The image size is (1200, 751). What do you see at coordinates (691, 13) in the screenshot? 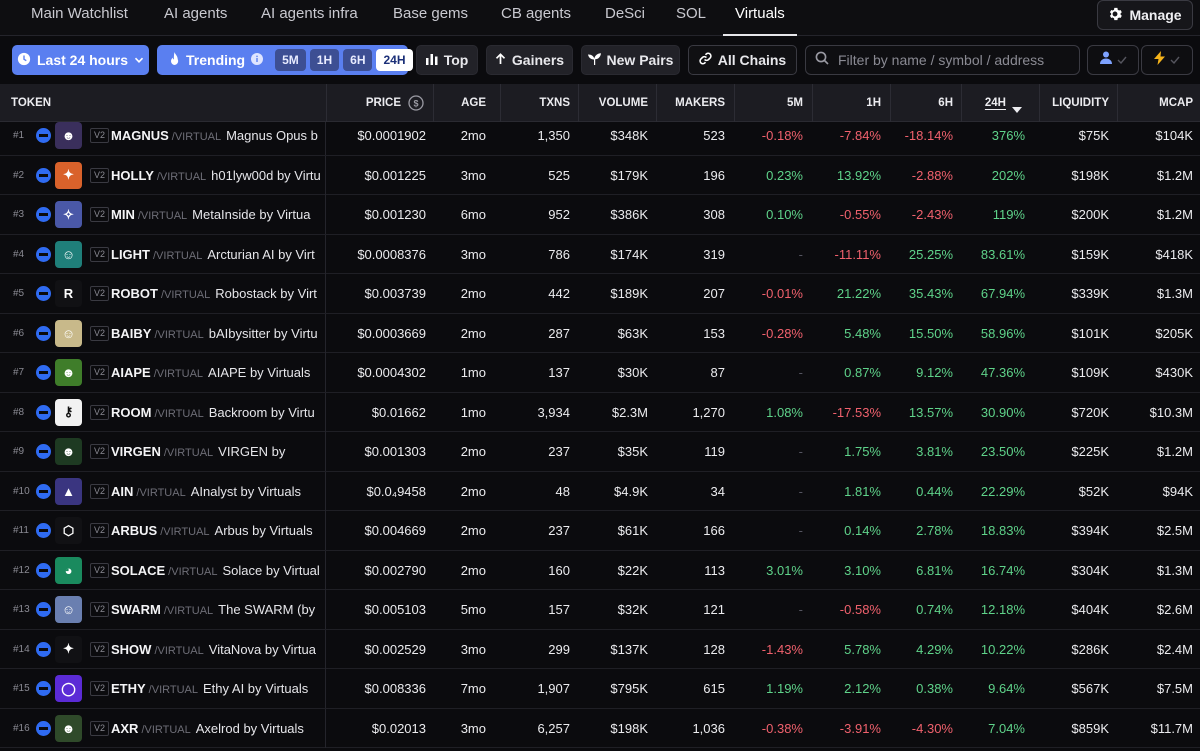
I see `tab-sol: SOL` at bounding box center [691, 13].